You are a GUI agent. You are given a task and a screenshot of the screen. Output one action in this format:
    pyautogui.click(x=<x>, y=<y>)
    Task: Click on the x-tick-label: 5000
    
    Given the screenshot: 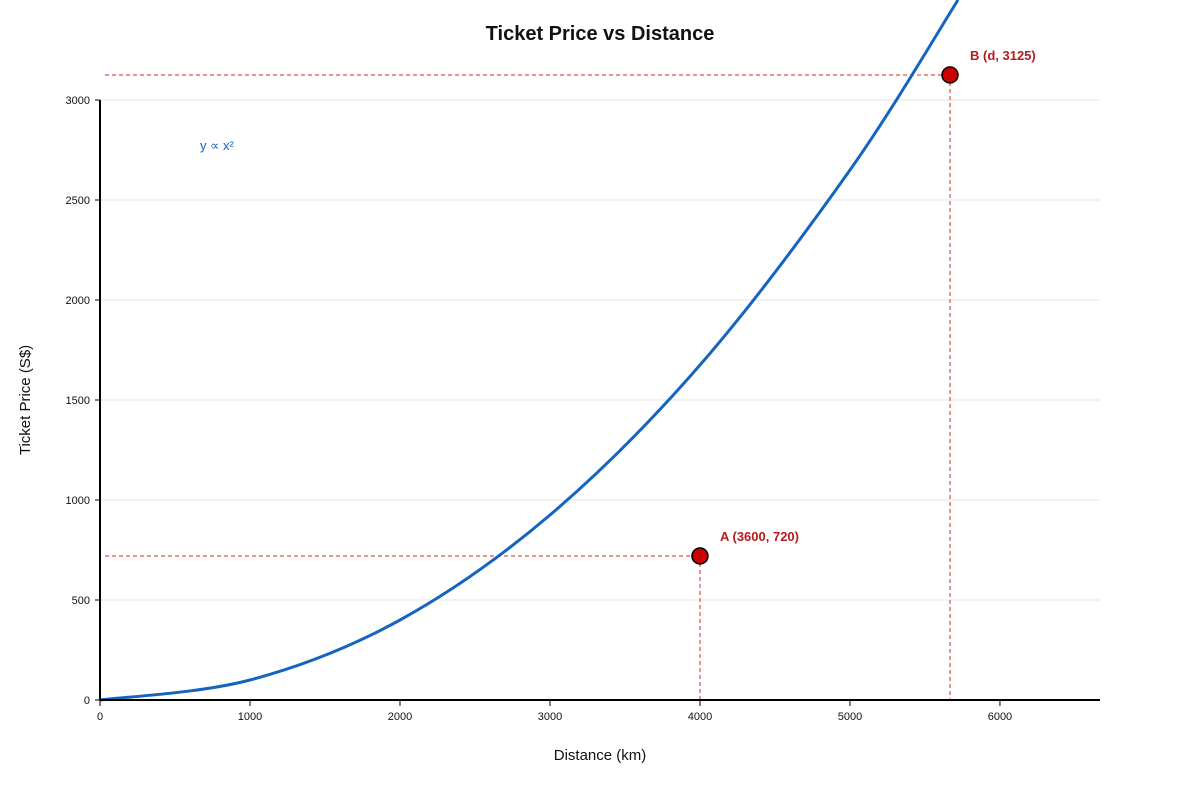 What is the action you would take?
    pyautogui.click(x=850, y=717)
    